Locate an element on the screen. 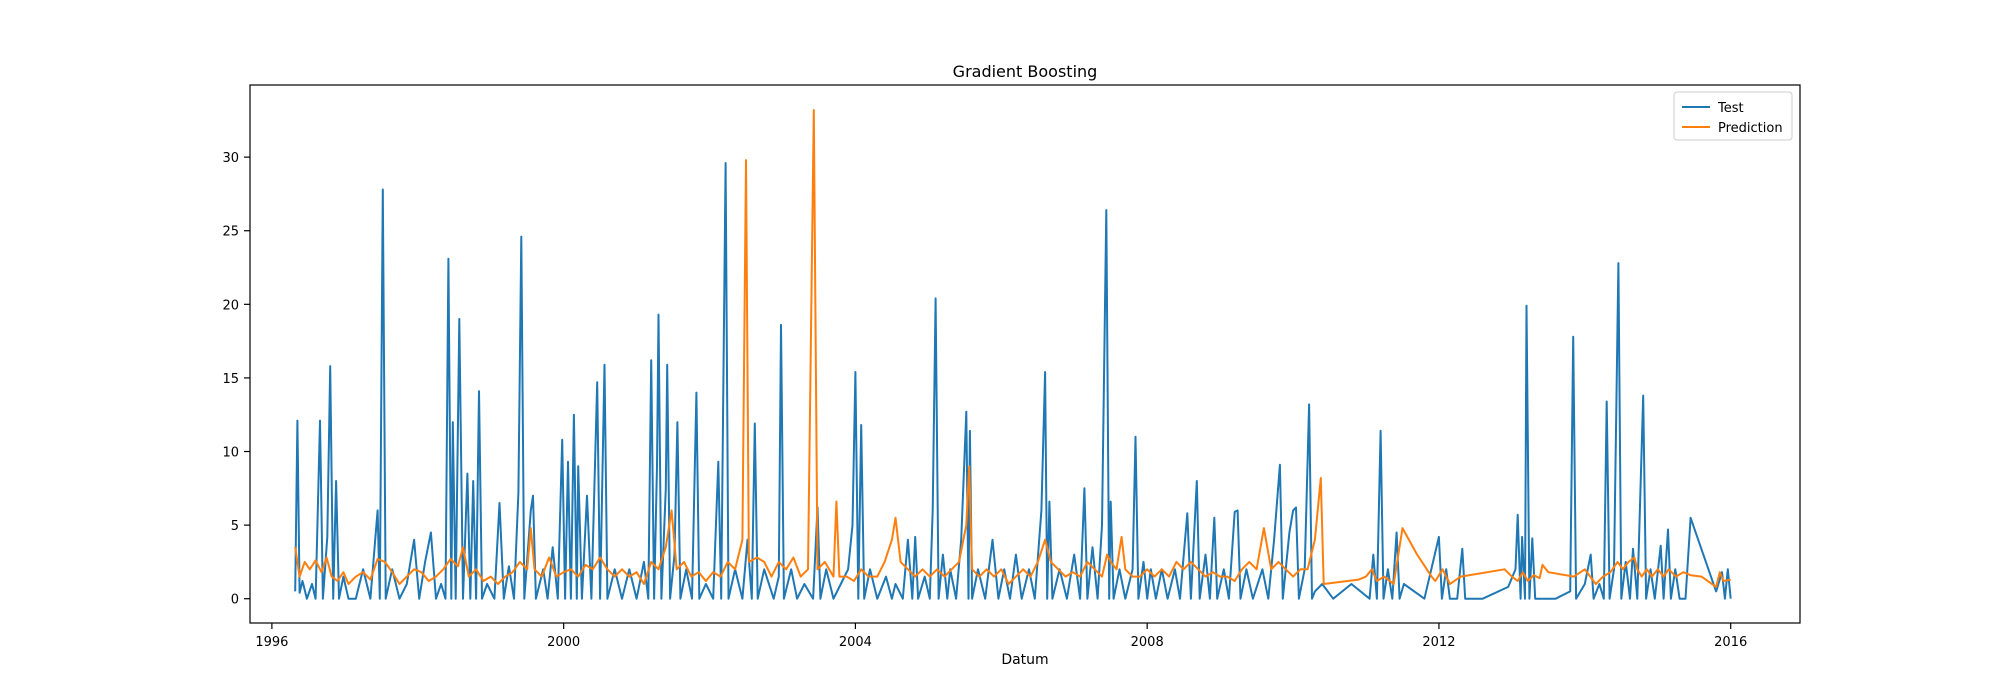 The image size is (2000, 700). x-axis-label: Datum is located at coordinates (1024, 660).